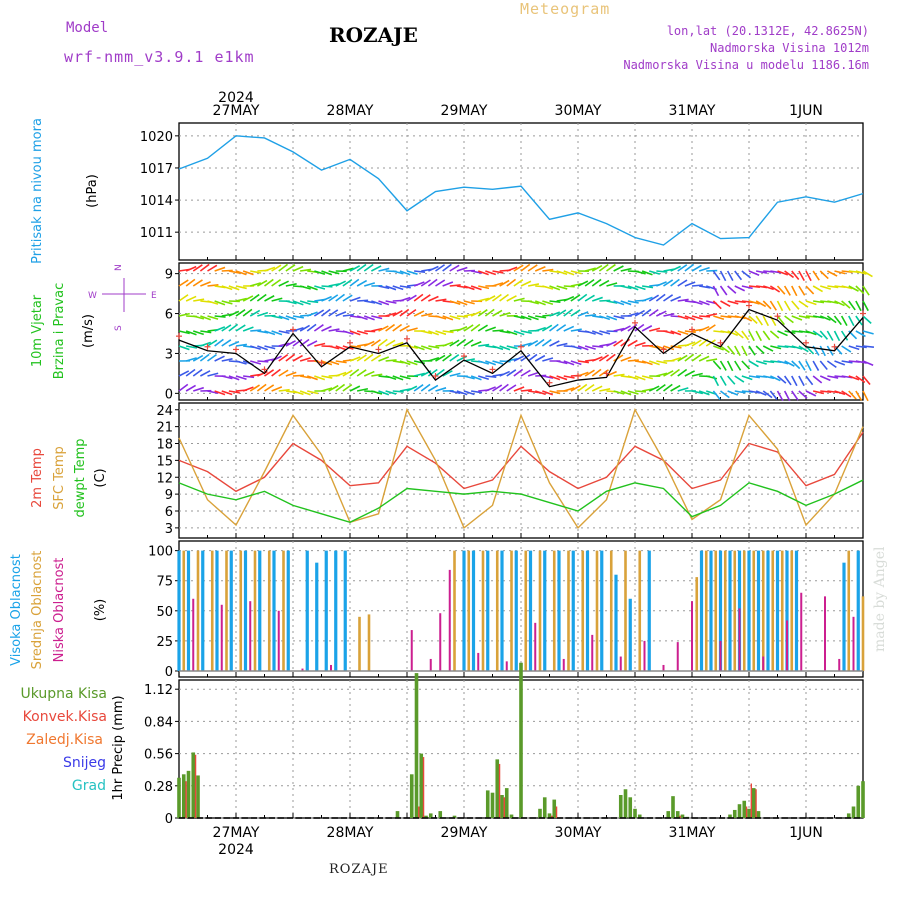  What do you see at coordinates (565, 9) in the screenshot?
I see `product-title: Meteogram` at bounding box center [565, 9].